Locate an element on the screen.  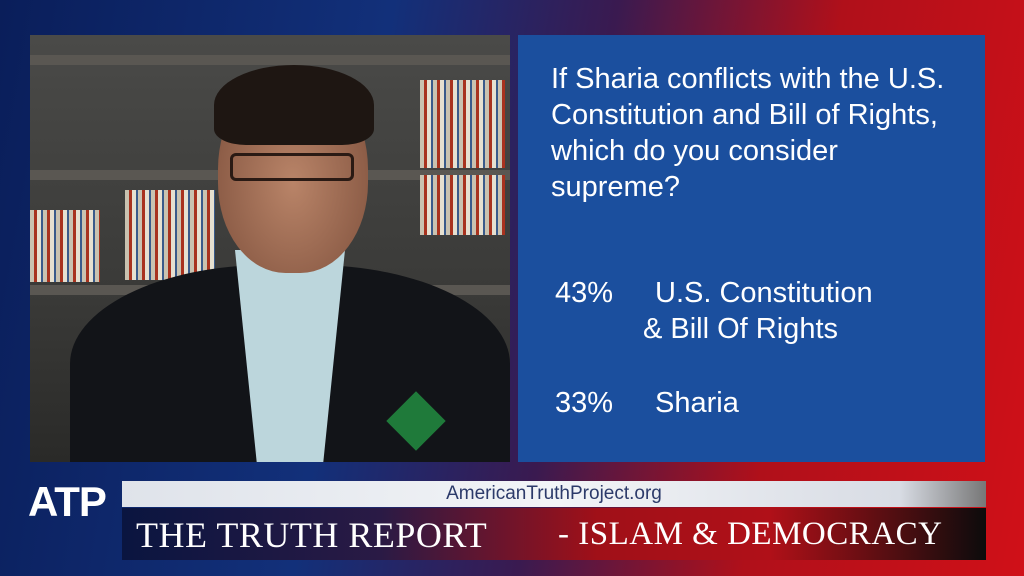
bookshelf is located at coordinates (270, 60).